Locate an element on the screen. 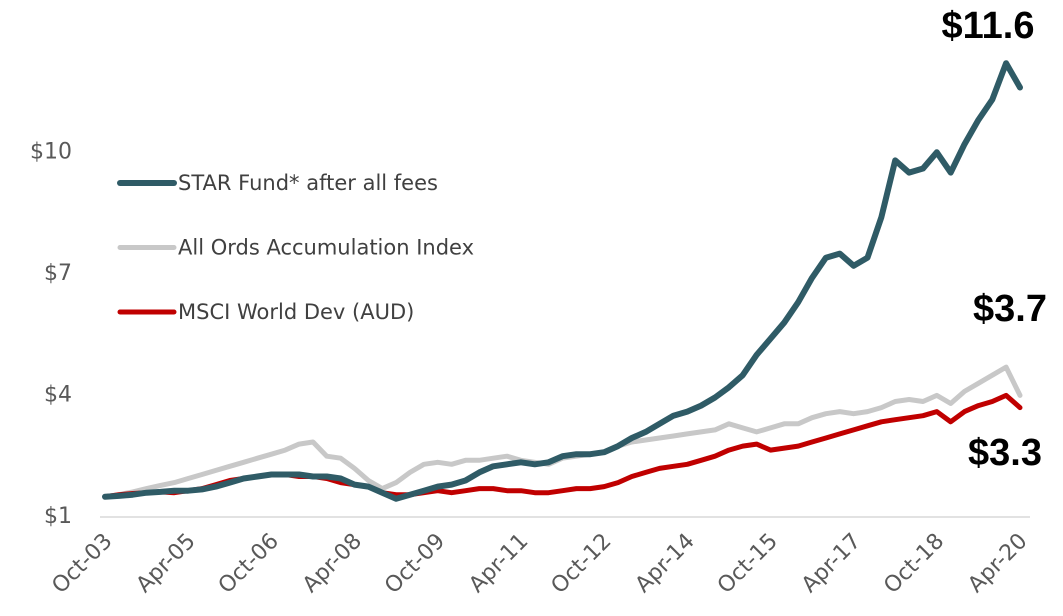 This screenshot has width=1063, height=616. annotation: $3.7 is located at coordinates (1010, 309).